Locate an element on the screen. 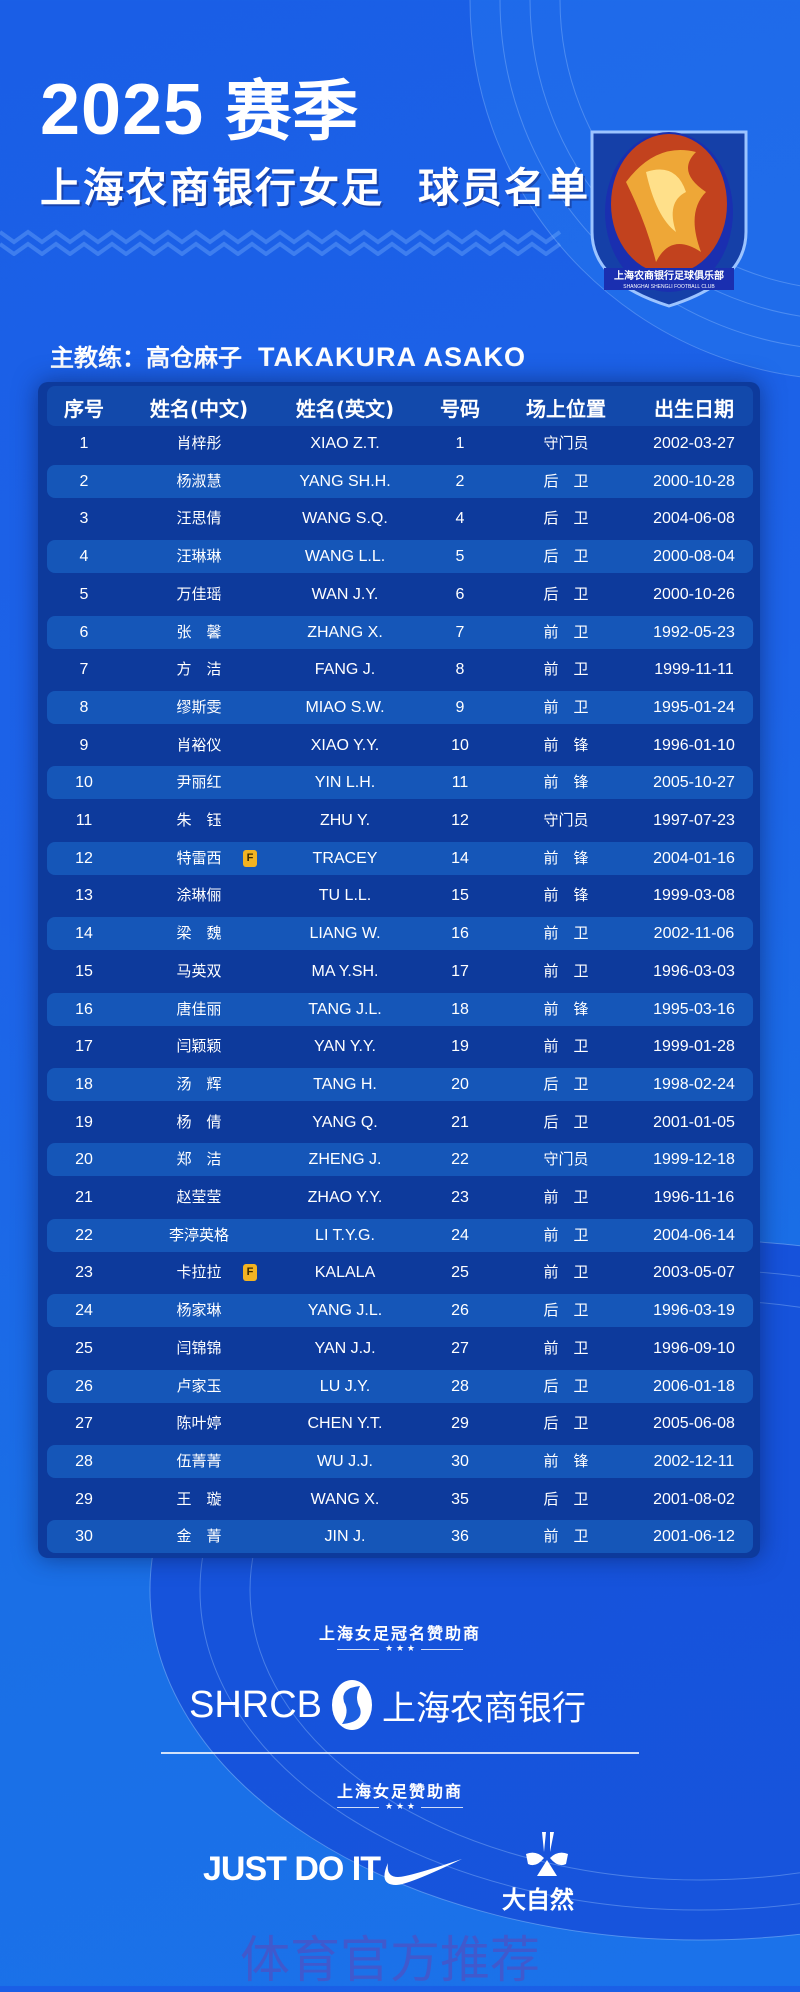  cell-name-cn: 汤 辉 is located at coordinates (199, 1083).